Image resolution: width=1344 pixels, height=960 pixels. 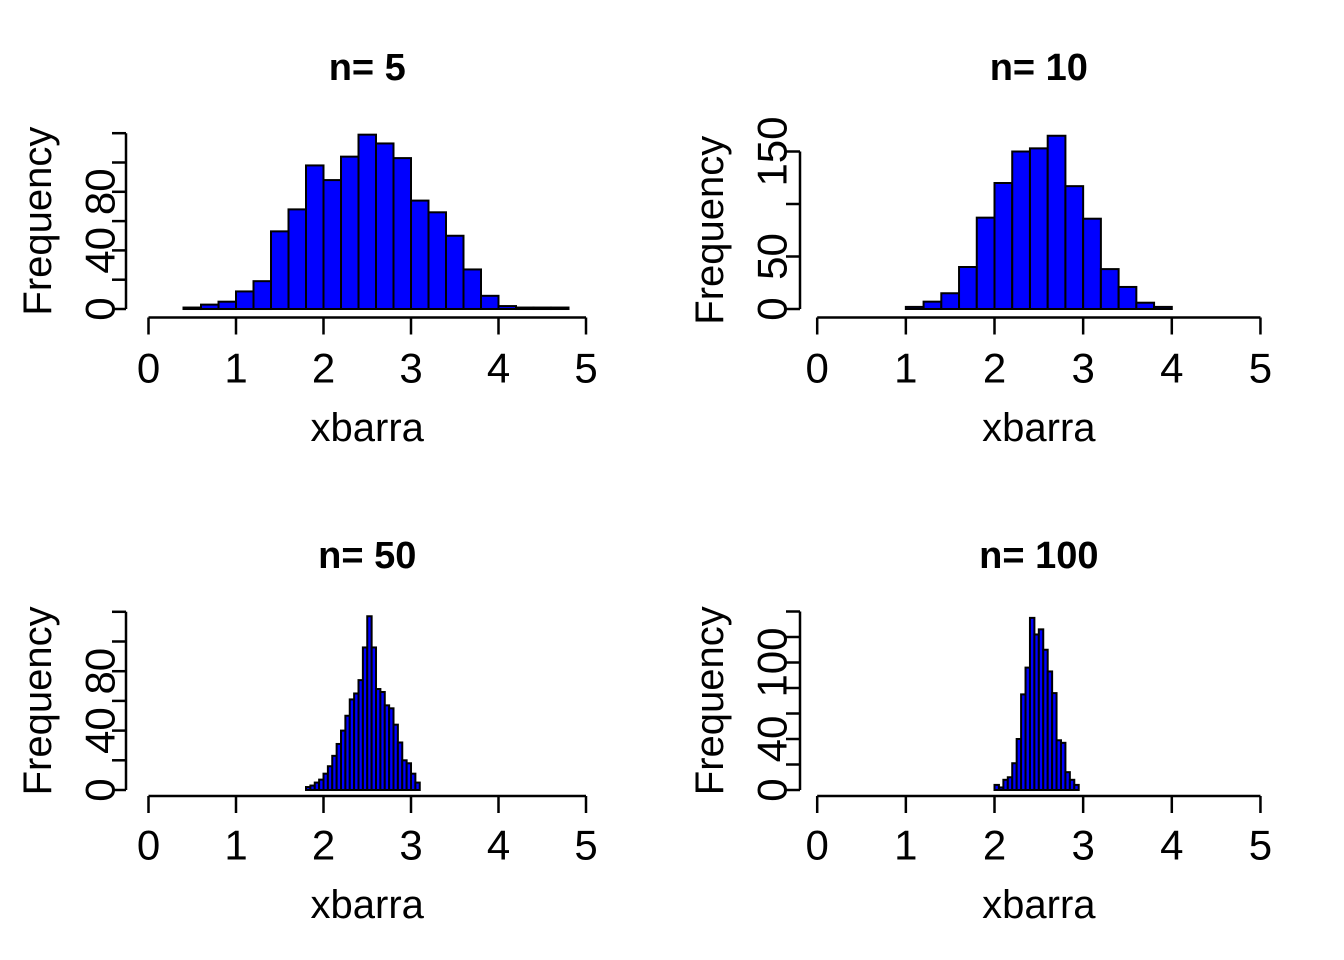 I want to click on panel-title: n= 10, so click(x=1039, y=68).